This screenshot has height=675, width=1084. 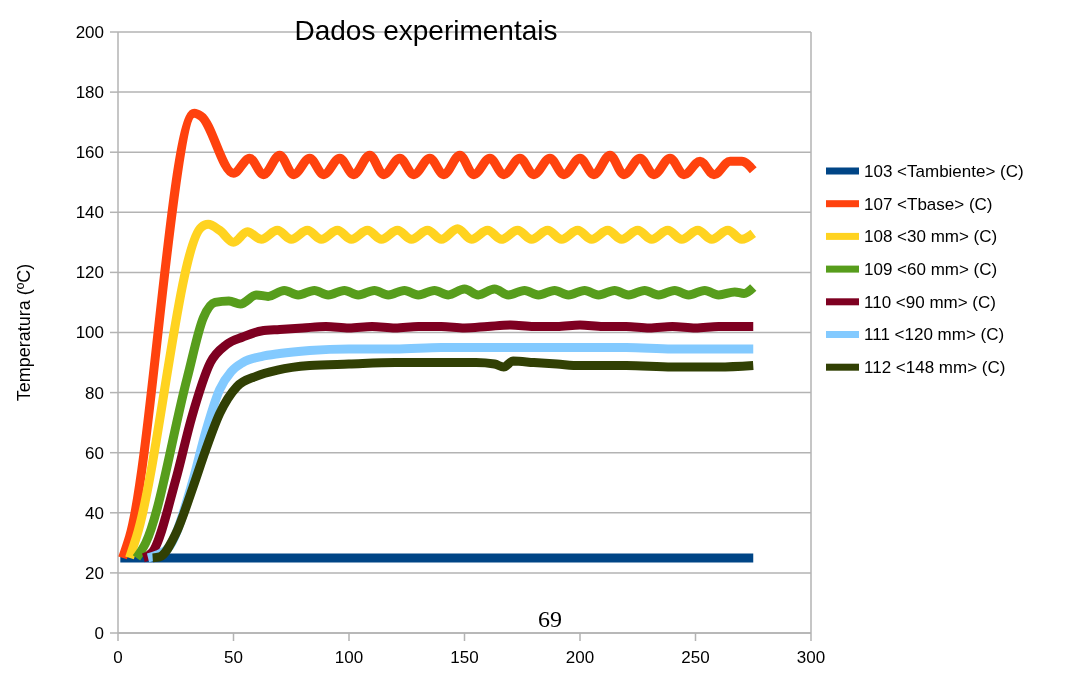 What do you see at coordinates (931, 270) in the screenshot?
I see `legend-label: 109 <60 mm> (C)` at bounding box center [931, 270].